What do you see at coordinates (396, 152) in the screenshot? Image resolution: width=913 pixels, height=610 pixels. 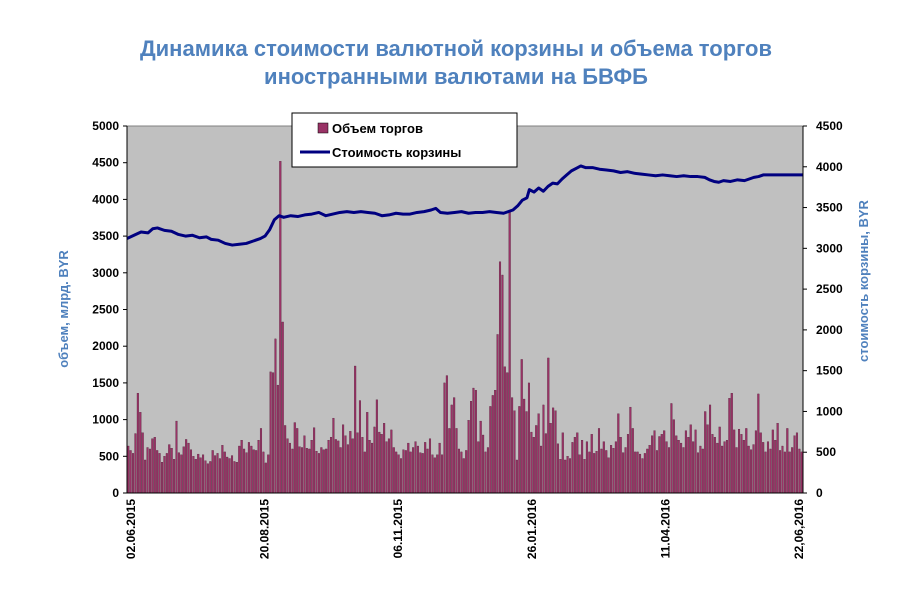 I see `legend-line-label: Стоимость корзины` at bounding box center [396, 152].